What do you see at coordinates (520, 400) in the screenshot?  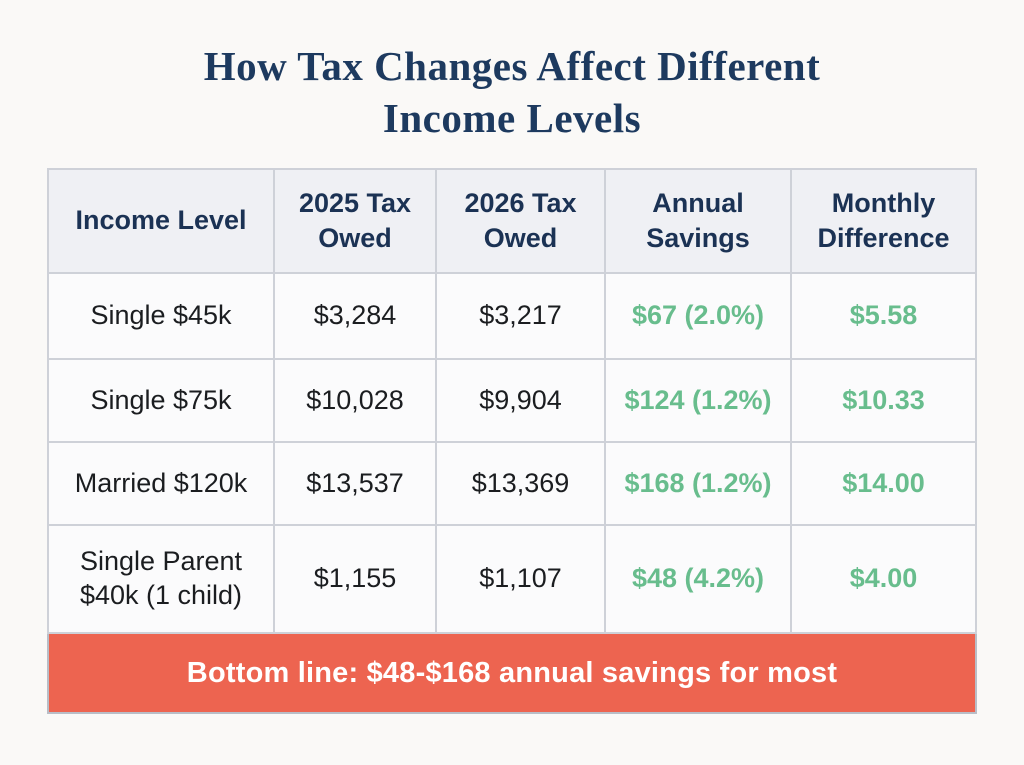 I see `cell-tax-2026: $9,904` at bounding box center [520, 400].